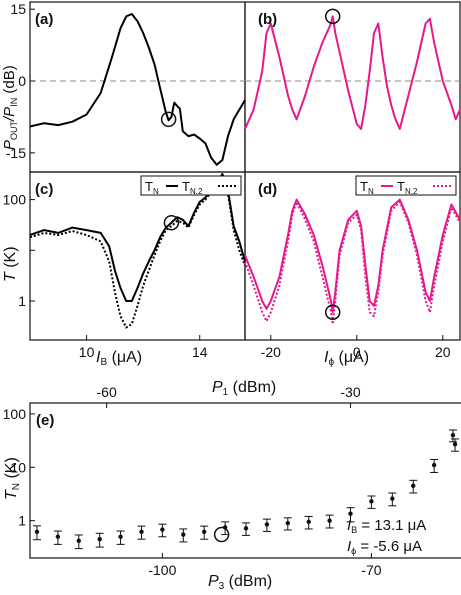  What do you see at coordinates (244, 388) in the screenshot?
I see `panel-e-top-label: P1 (dBm)` at bounding box center [244, 388].